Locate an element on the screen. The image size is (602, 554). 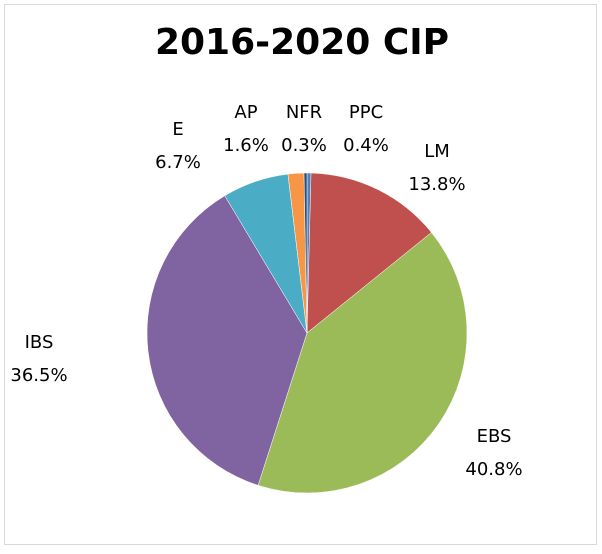
slice-value-label: 0.3% is located at coordinates (304, 145).